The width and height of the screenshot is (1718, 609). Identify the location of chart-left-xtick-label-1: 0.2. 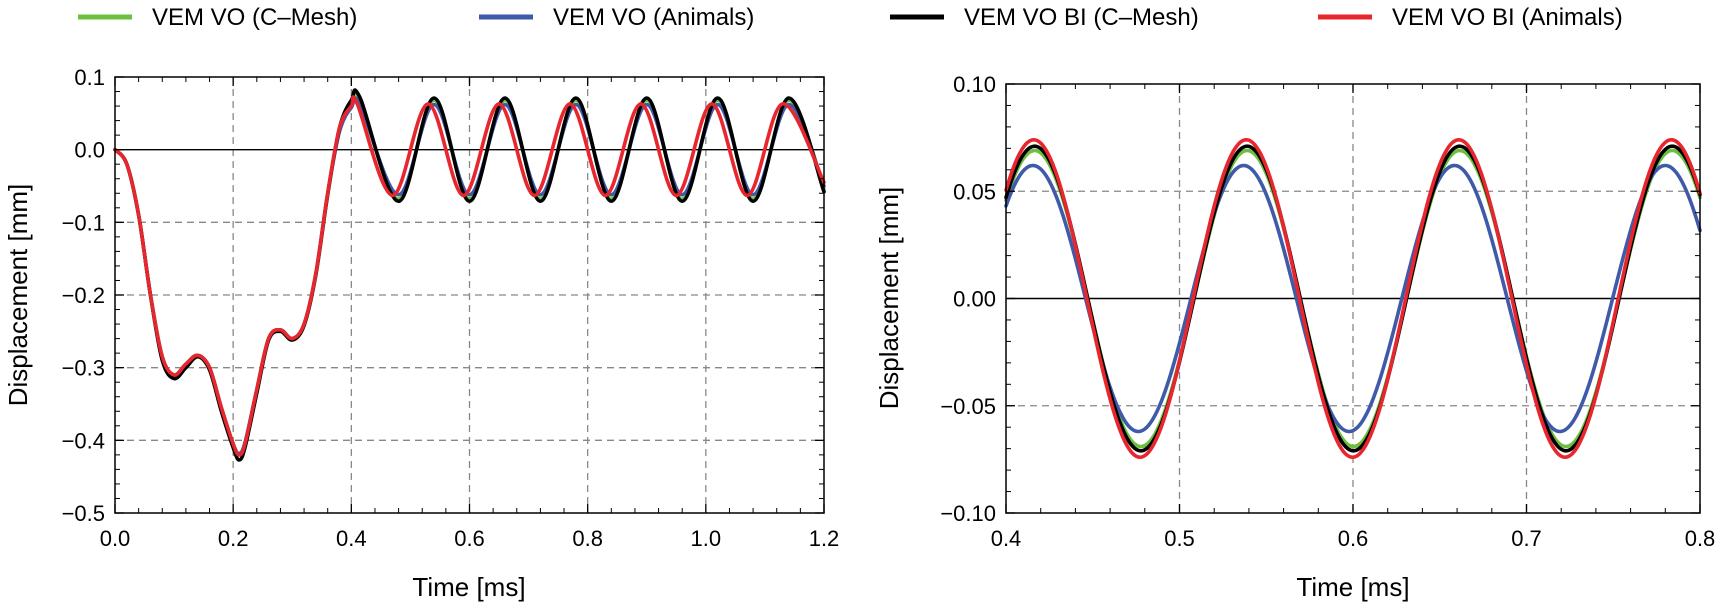
(233, 538).